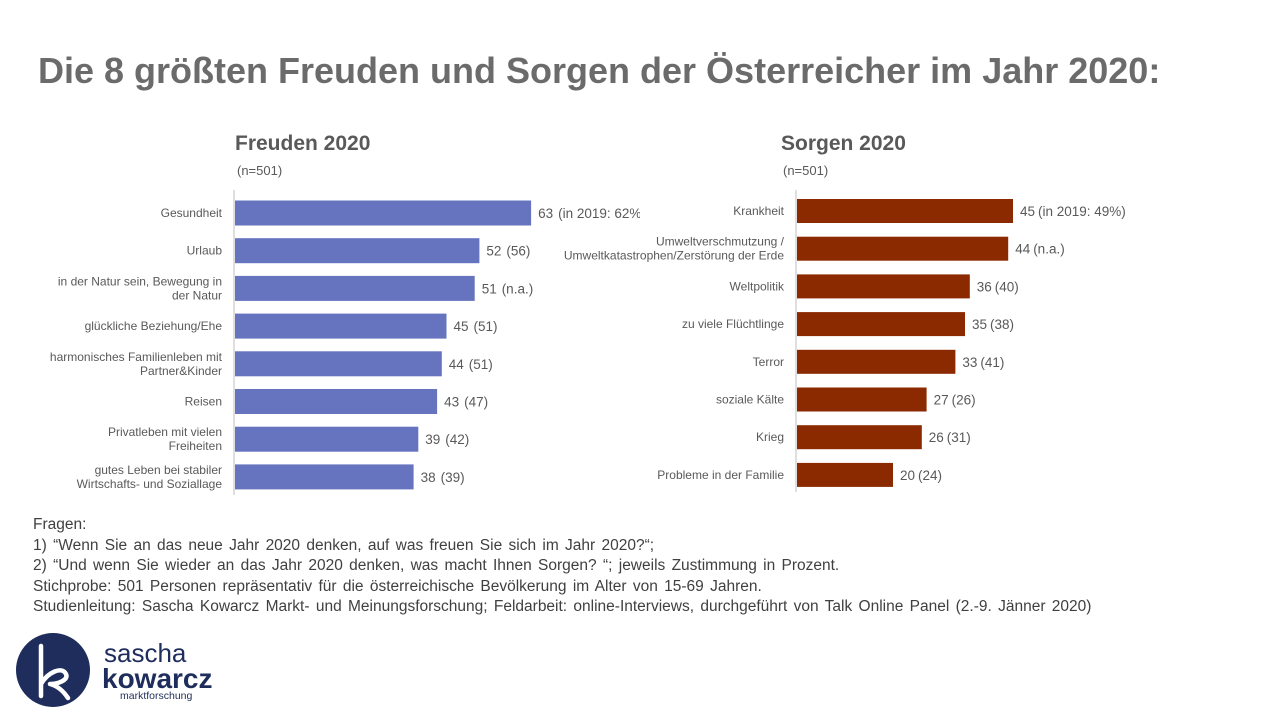 This screenshot has width=1280, height=720. I want to click on freuden-category-label: Gesundheit, so click(192, 213).